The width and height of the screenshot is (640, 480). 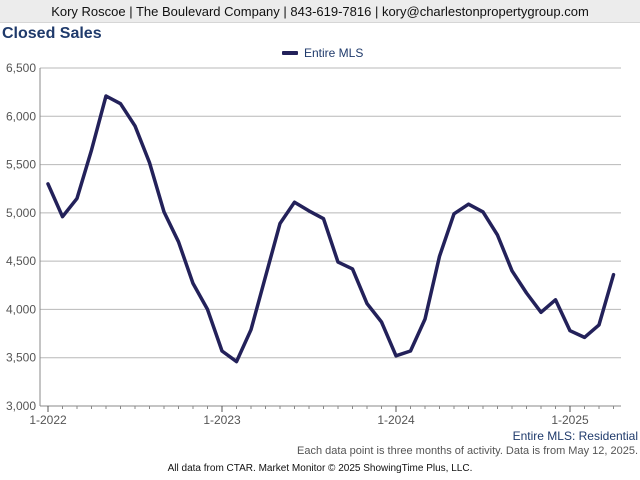 What do you see at coordinates (48, 420) in the screenshot?
I see `x-tick-label: 1-2022` at bounding box center [48, 420].